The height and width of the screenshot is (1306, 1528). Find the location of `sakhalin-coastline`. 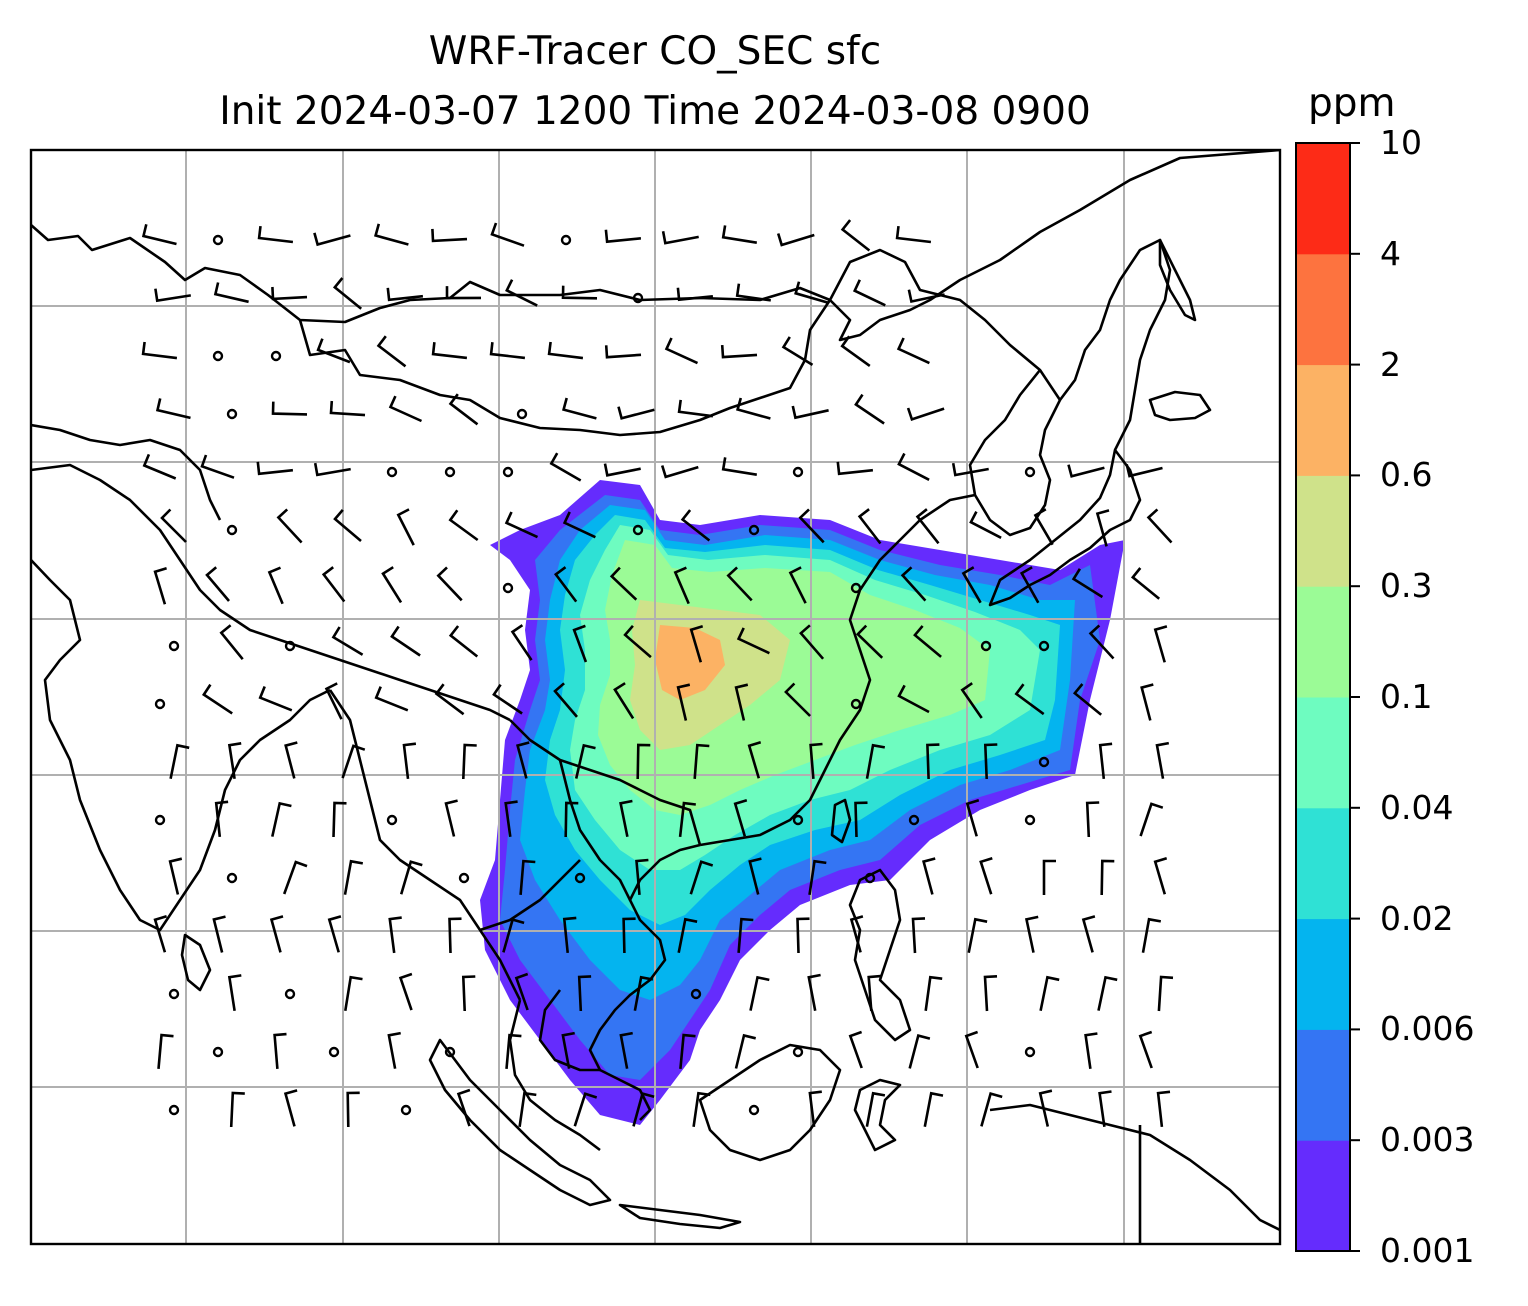

sakhalin-coastline is located at coordinates (1177, 280).